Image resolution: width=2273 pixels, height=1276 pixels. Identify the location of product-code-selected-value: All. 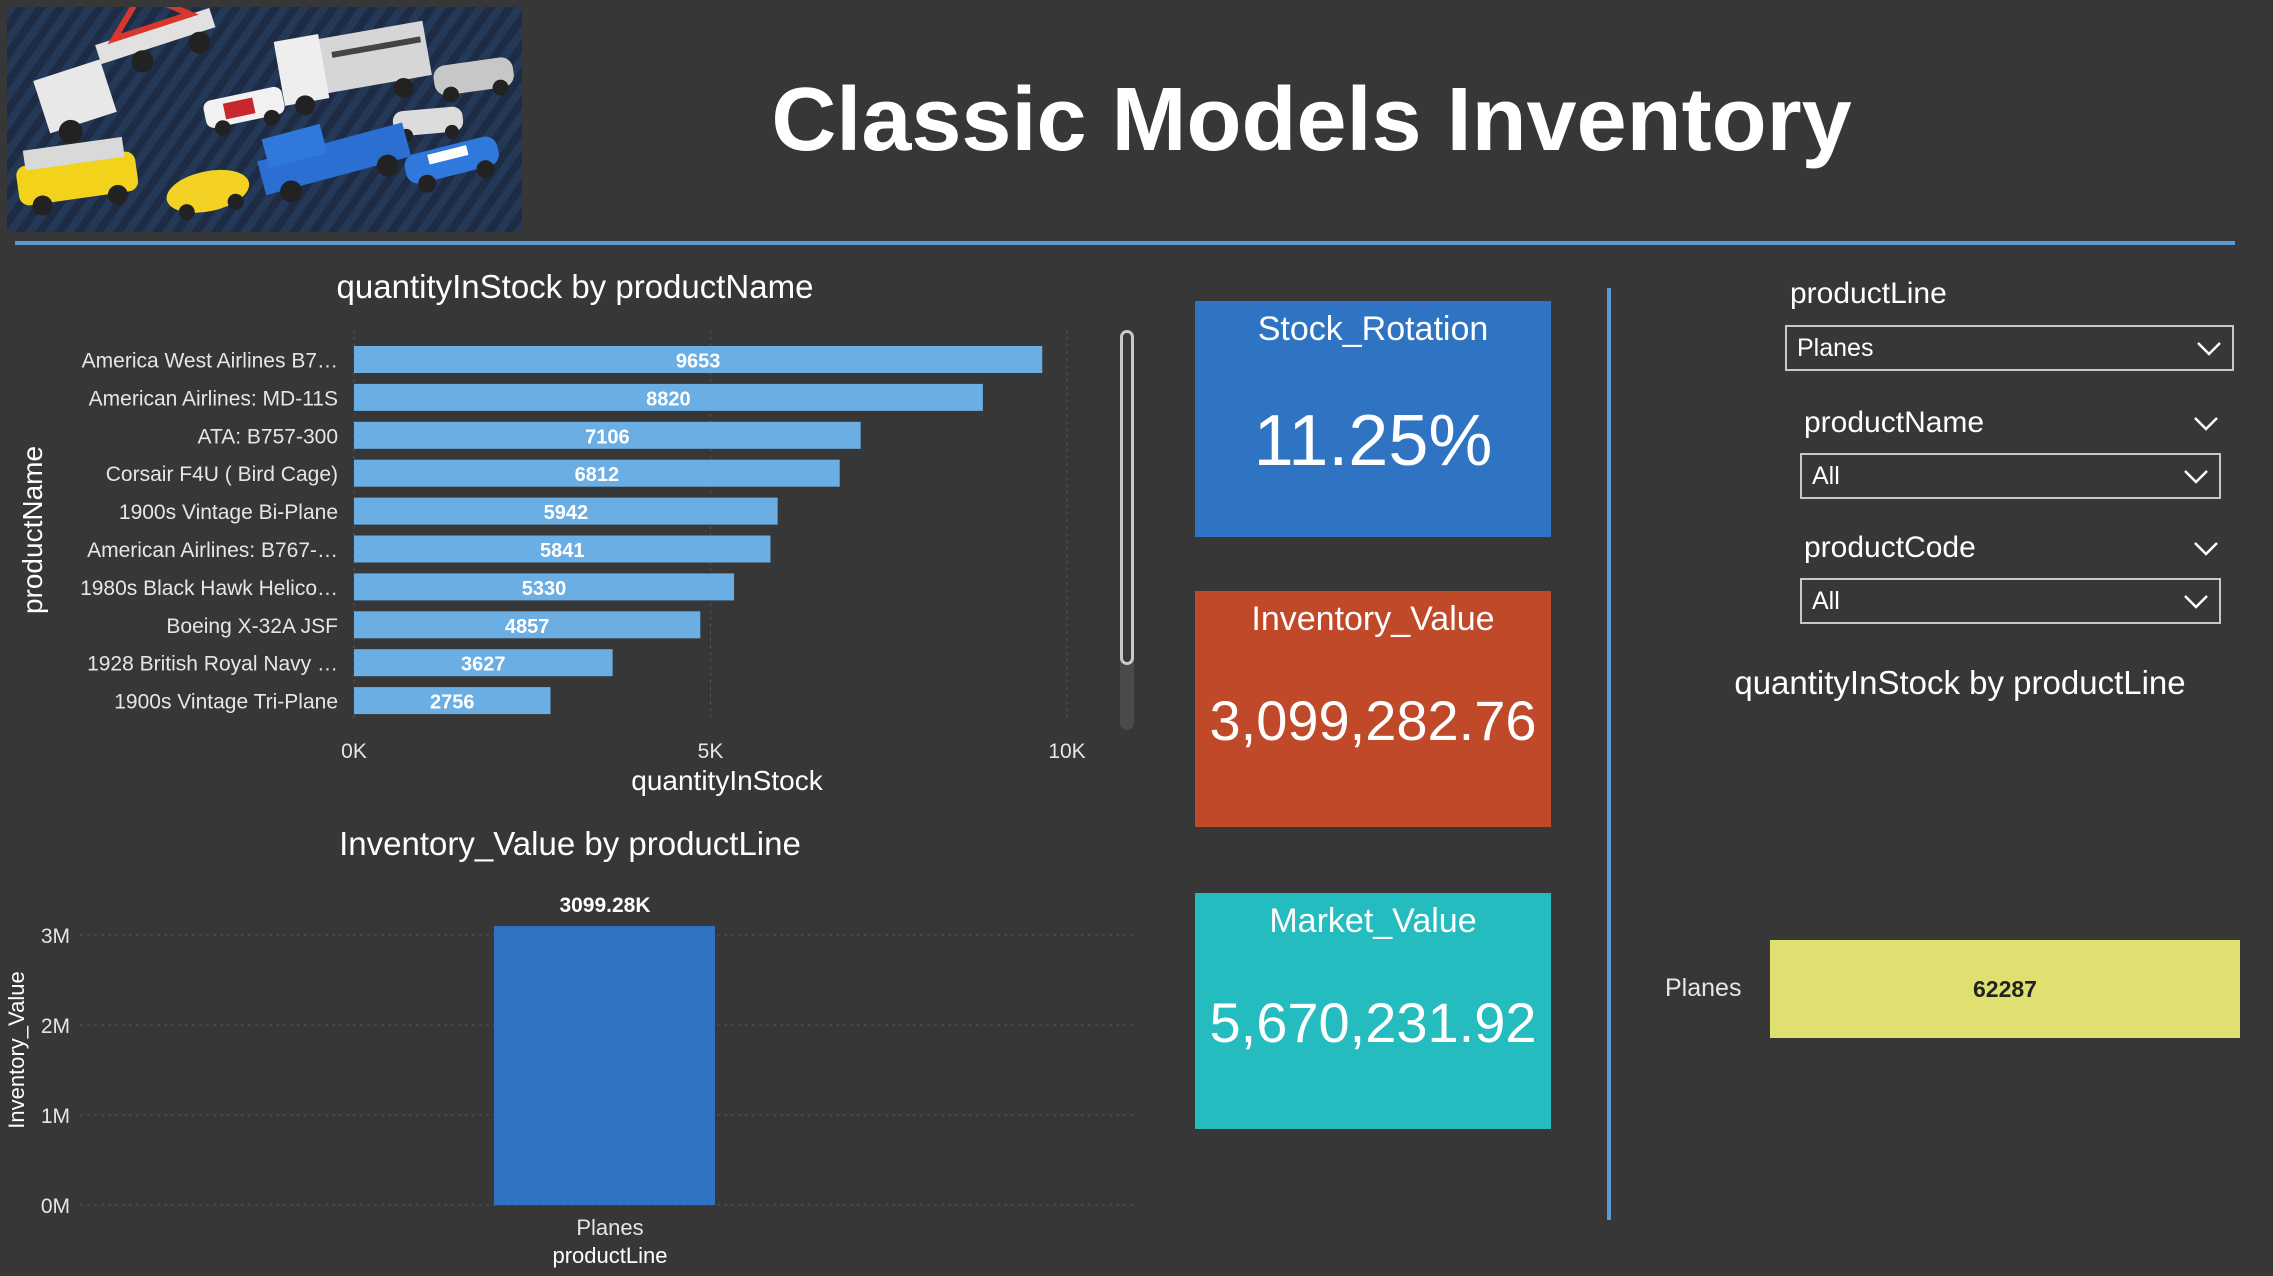
(1826, 601).